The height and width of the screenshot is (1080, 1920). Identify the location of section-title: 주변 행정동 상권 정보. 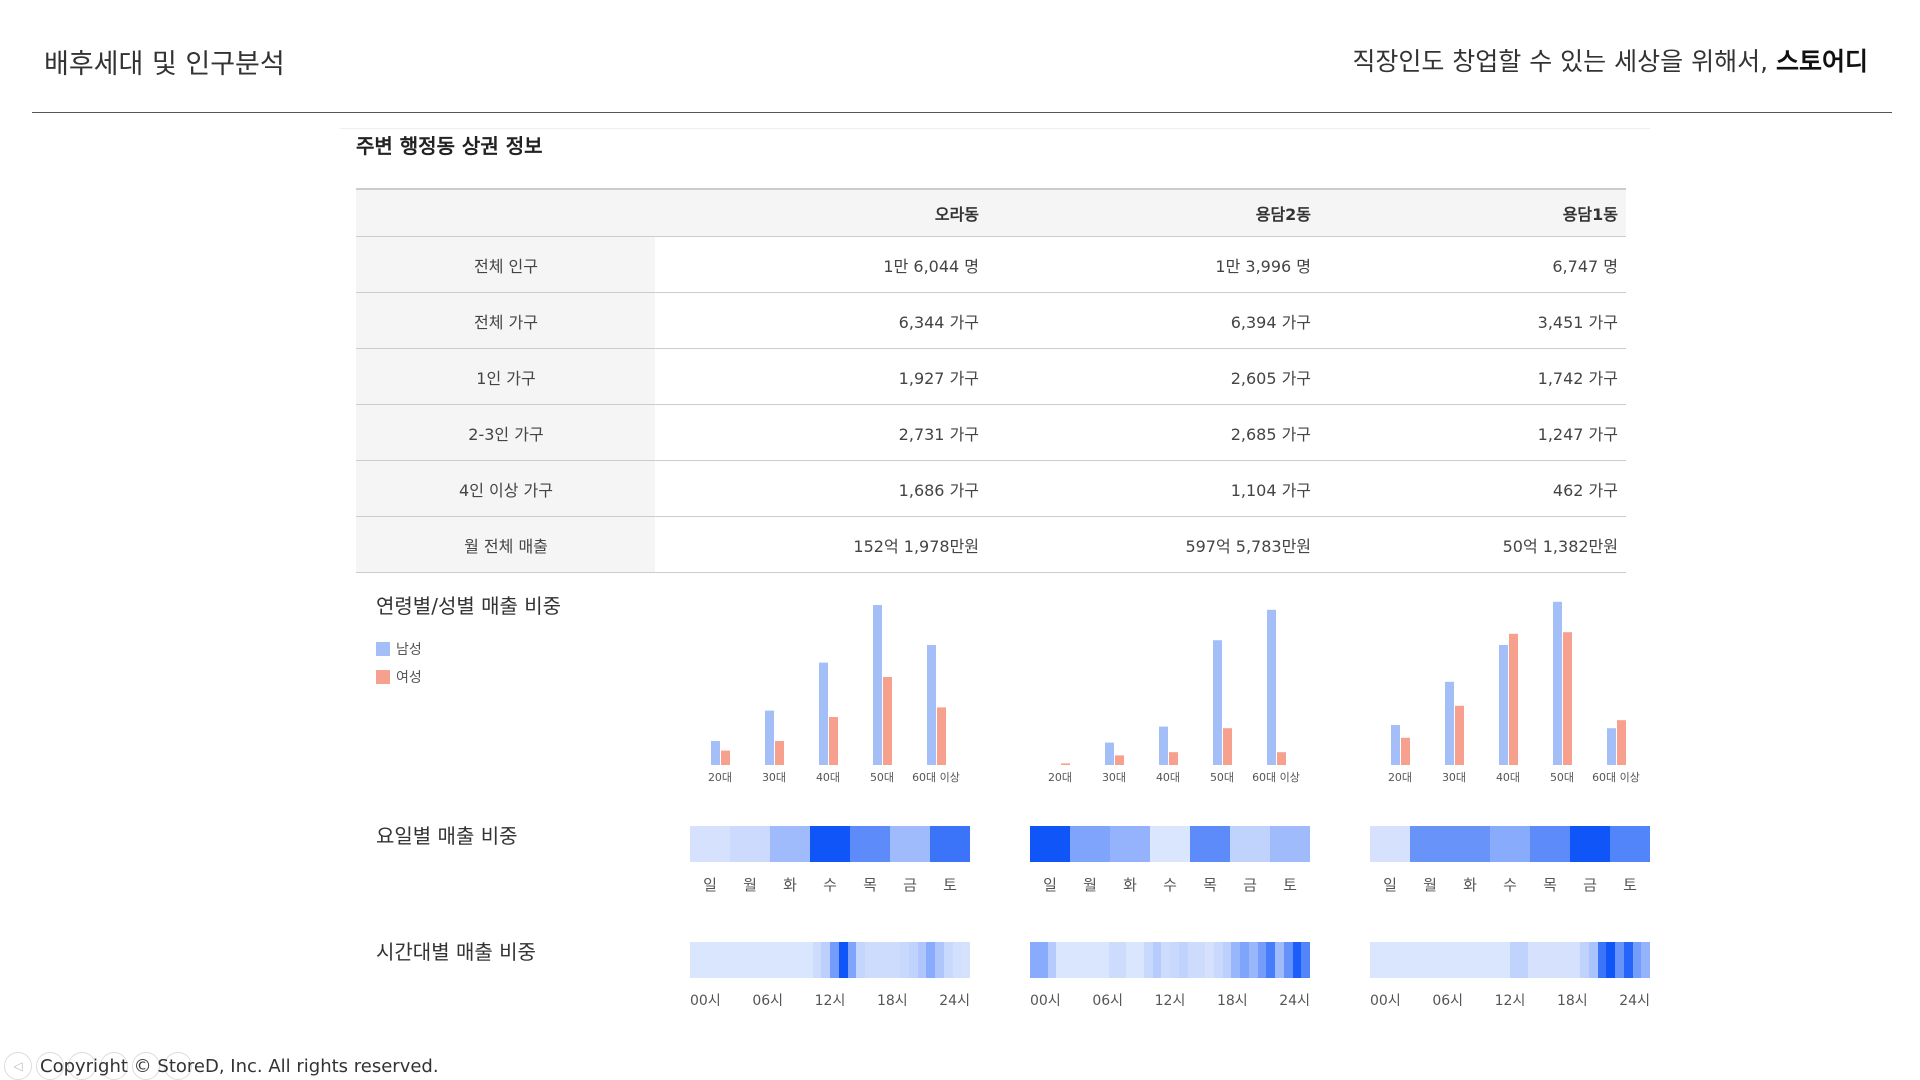
(449, 146).